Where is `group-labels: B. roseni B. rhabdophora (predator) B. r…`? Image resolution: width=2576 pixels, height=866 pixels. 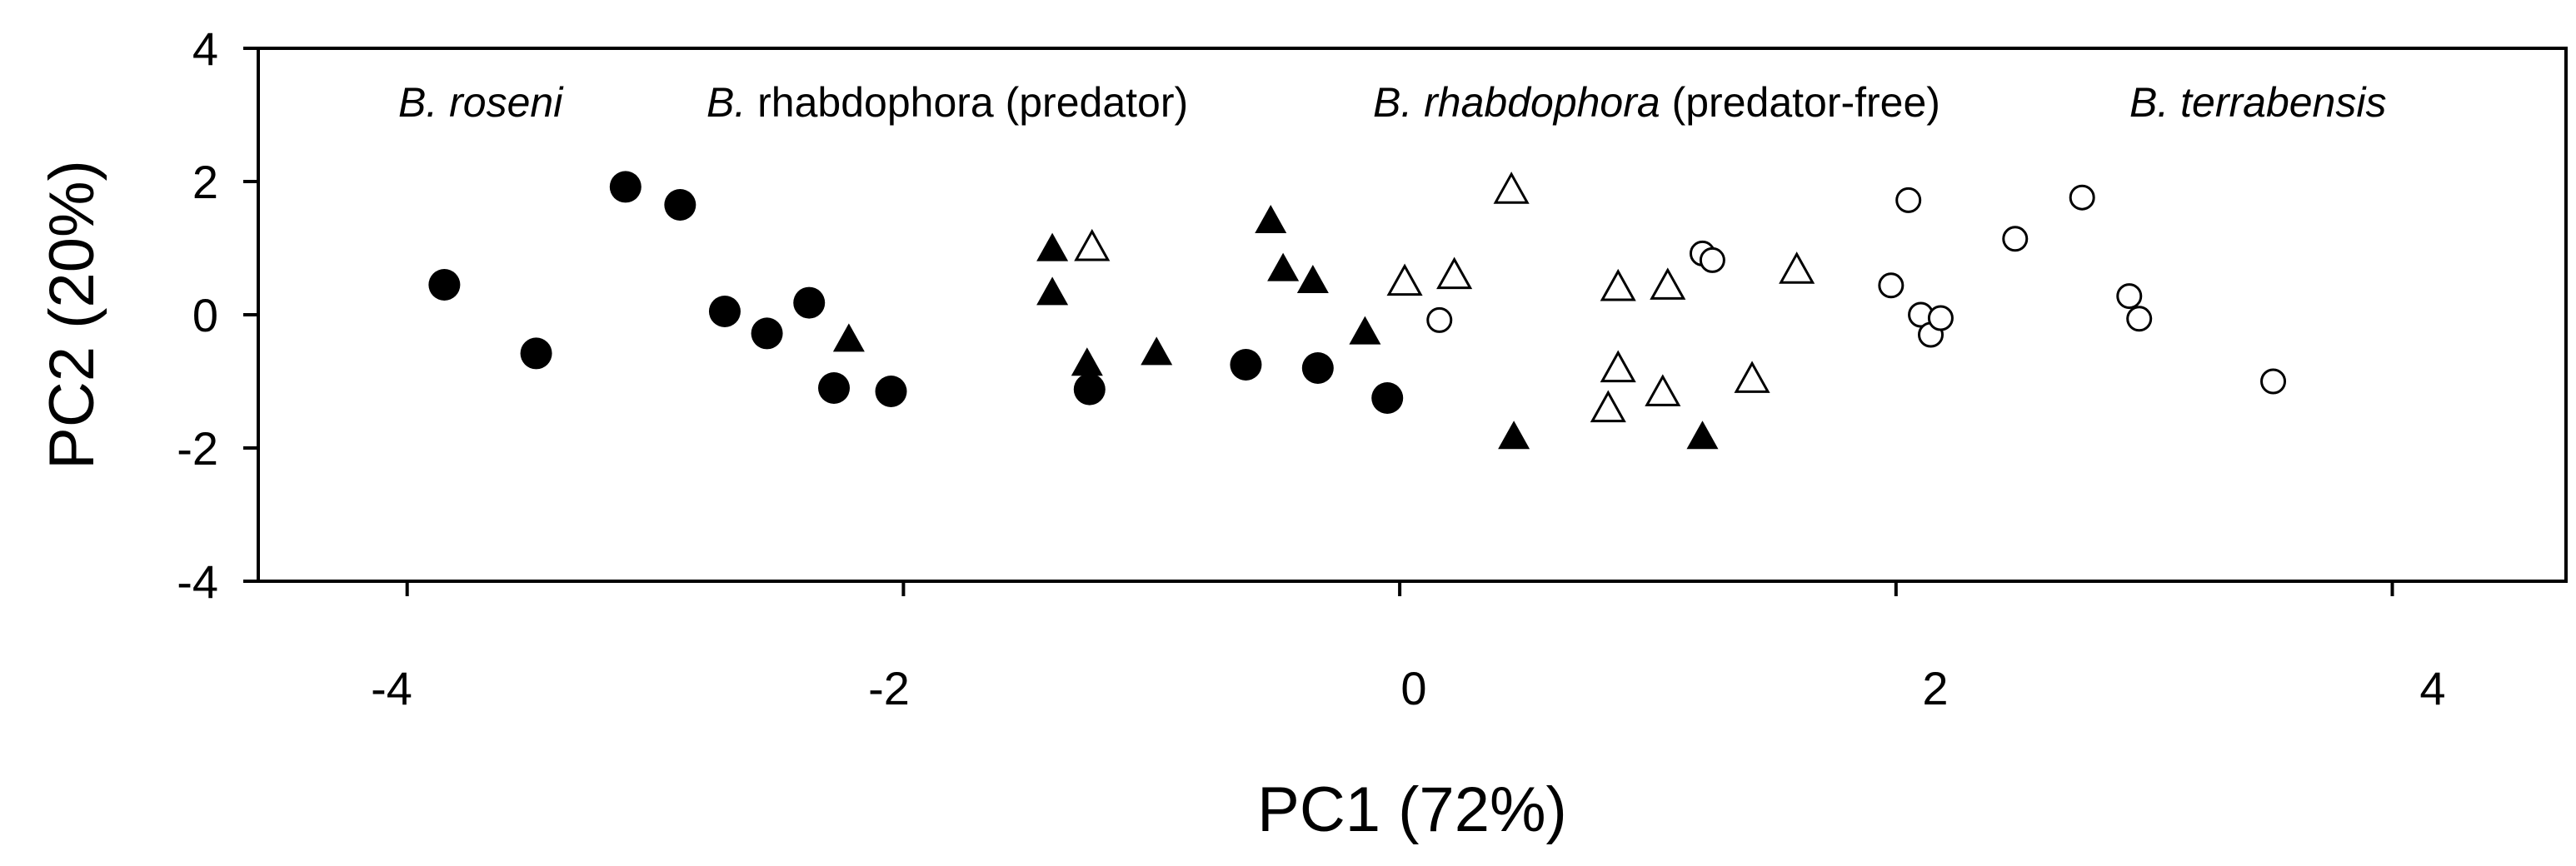
group-labels: B. roseni B. rhabdophora (predator) B. r… is located at coordinates (1392, 102).